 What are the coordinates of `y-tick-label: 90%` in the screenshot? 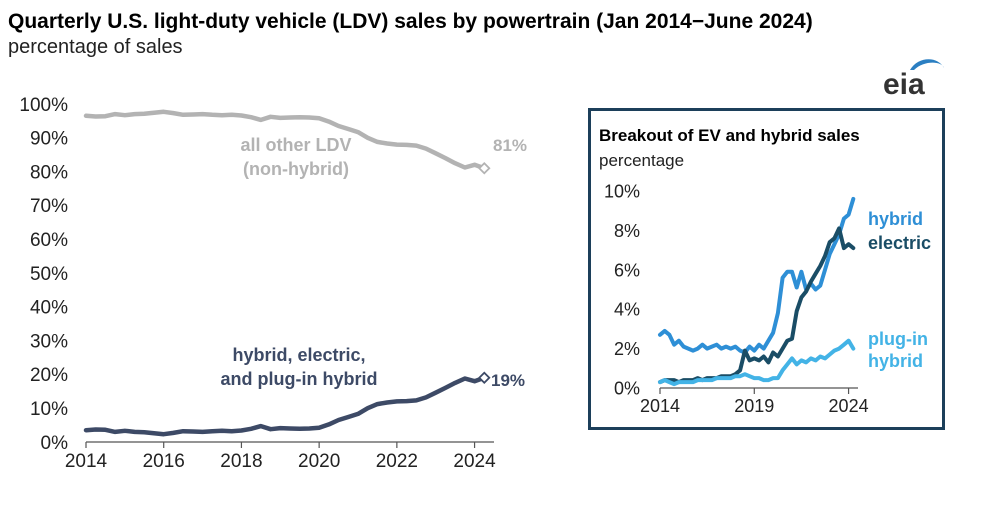 It's located at (49, 139).